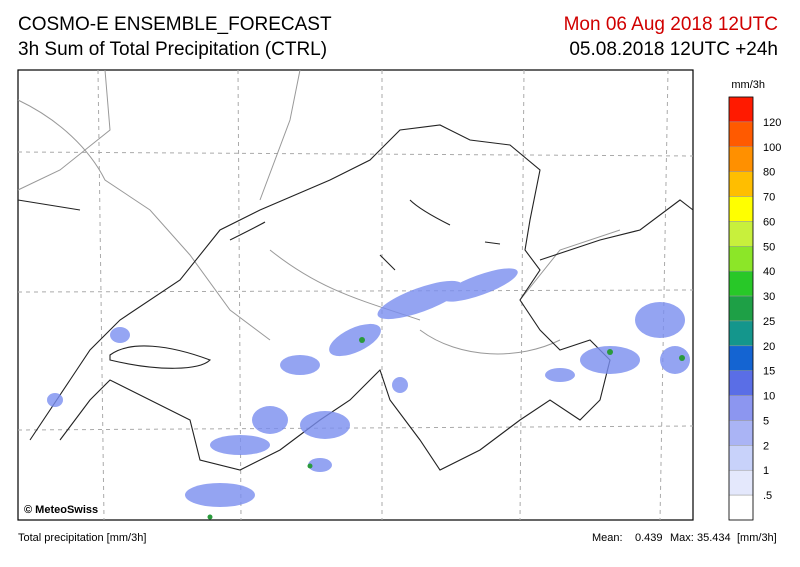 This screenshot has width=800, height=567. What do you see at coordinates (748, 85) in the screenshot?
I see `legend-unit: mm/3h` at bounding box center [748, 85].